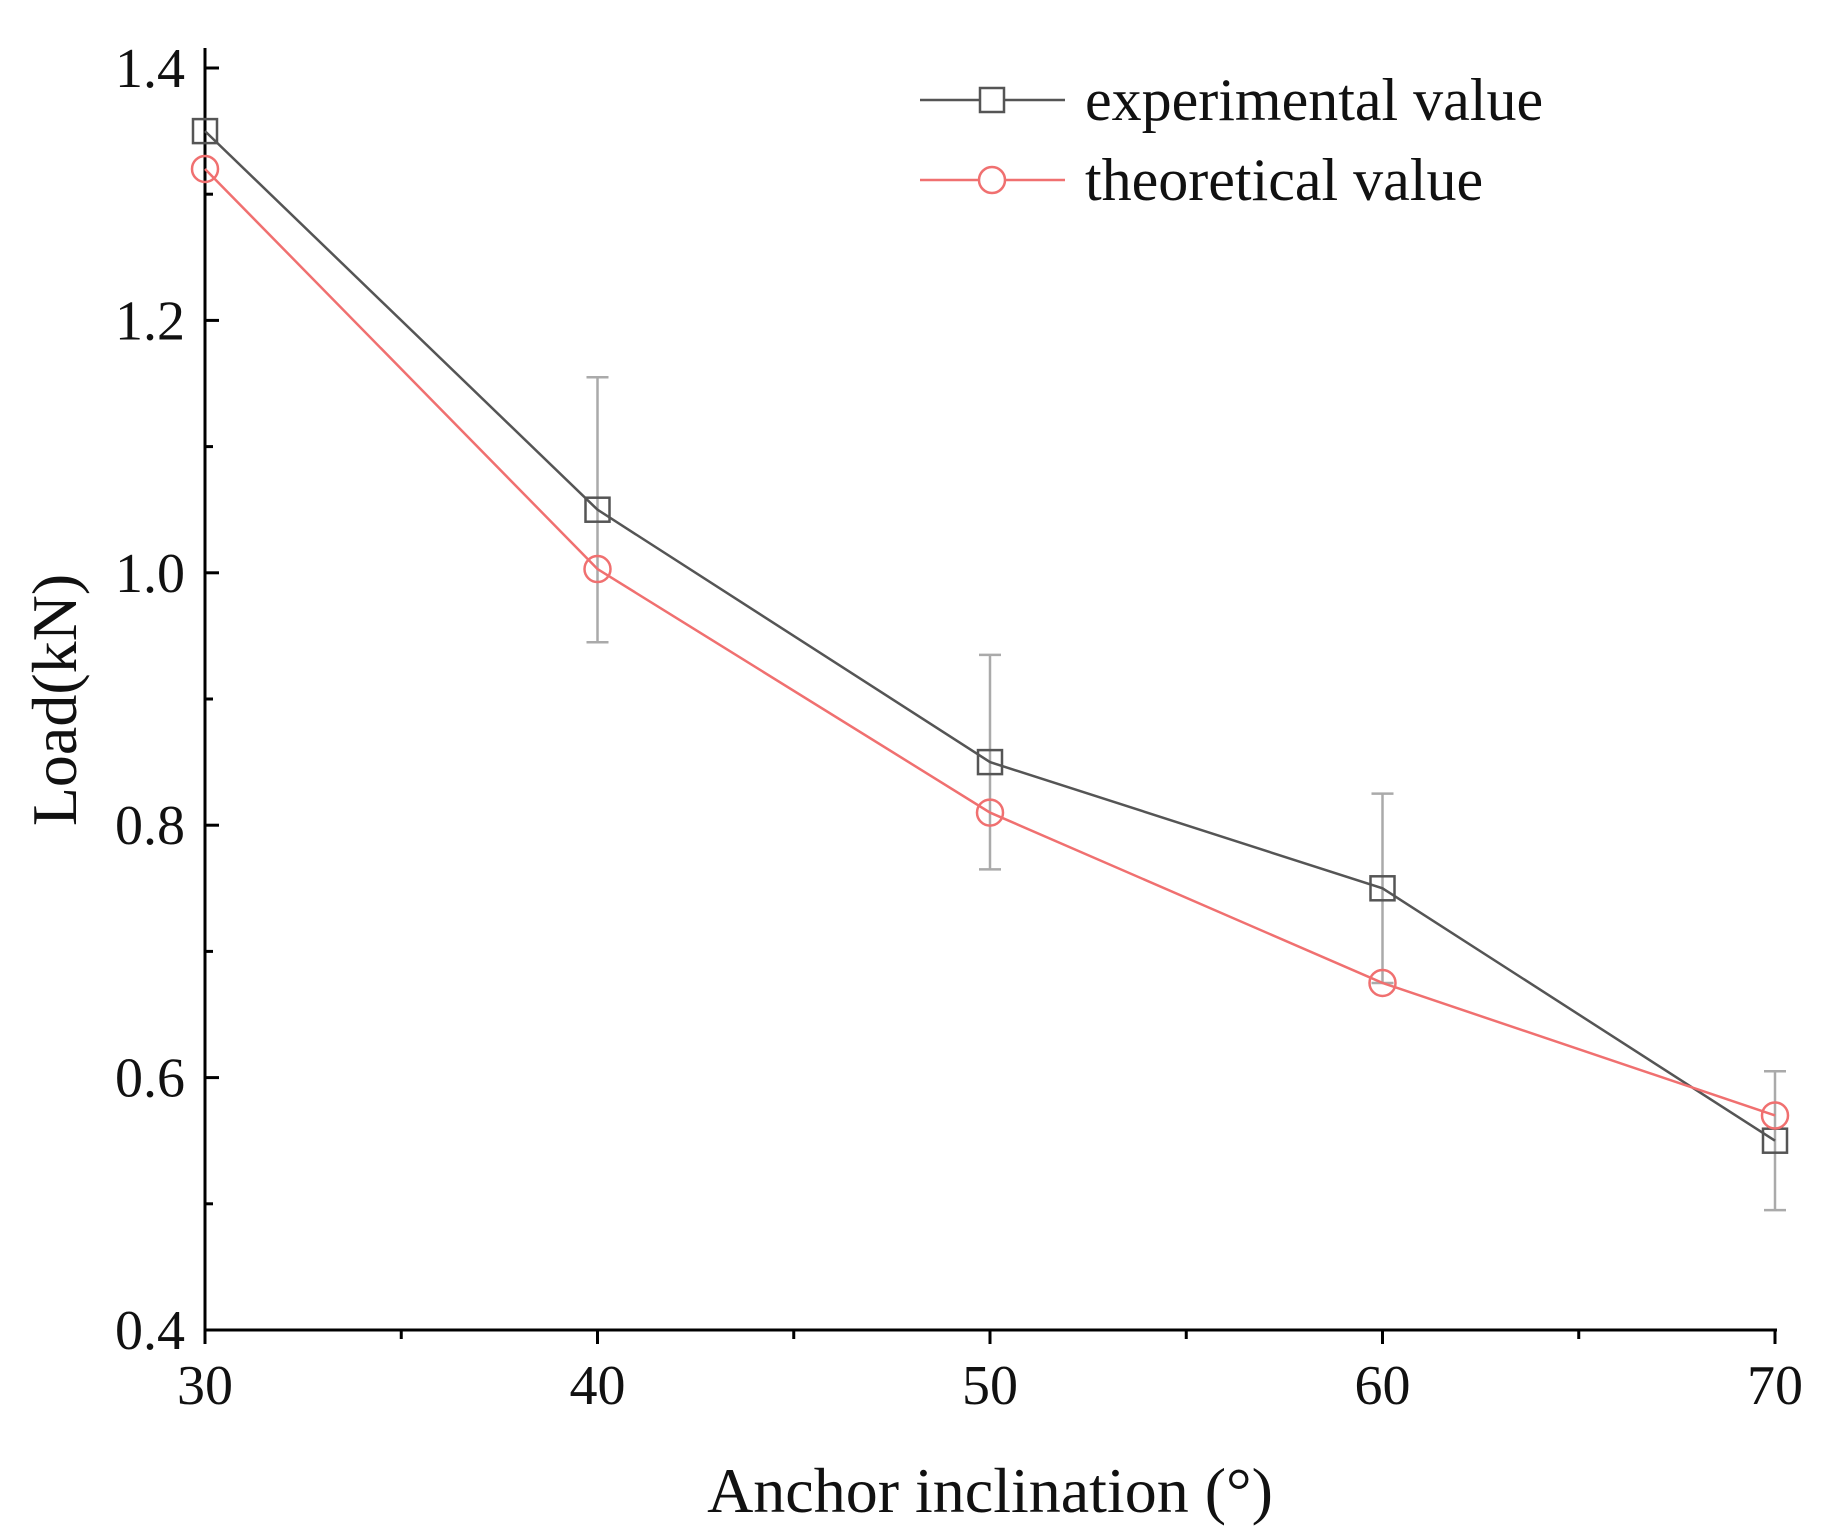  Describe the element at coordinates (1284, 180) in the screenshot. I see `legend-label-theoretical: theoretical value` at that location.